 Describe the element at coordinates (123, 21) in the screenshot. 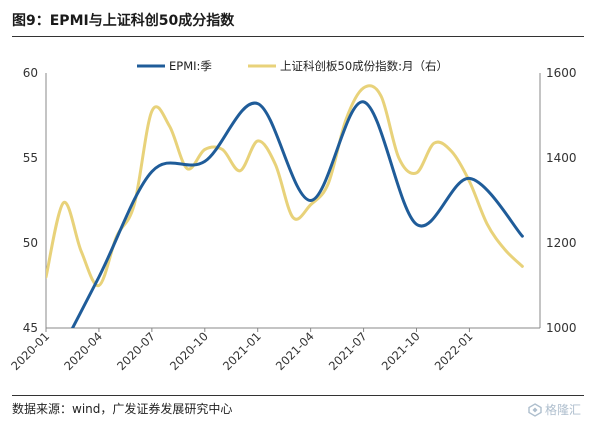

I see `figure-title: 图9：EPMI与上证科创50成分指数` at that location.